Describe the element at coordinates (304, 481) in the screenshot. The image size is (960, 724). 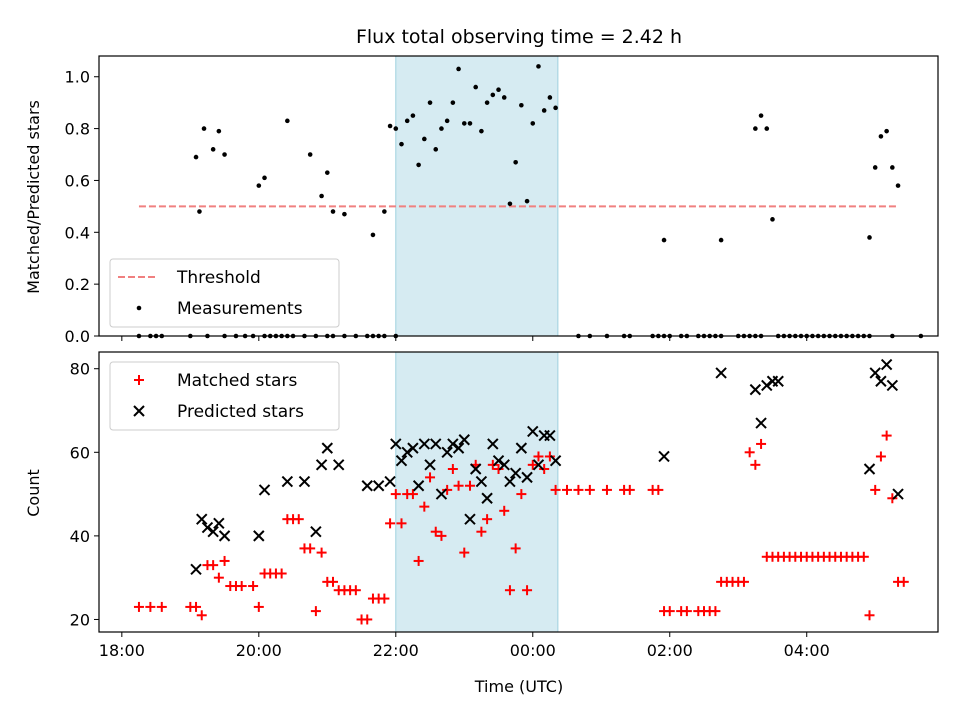
I see `predicted-stars-point-9-b` at that location.